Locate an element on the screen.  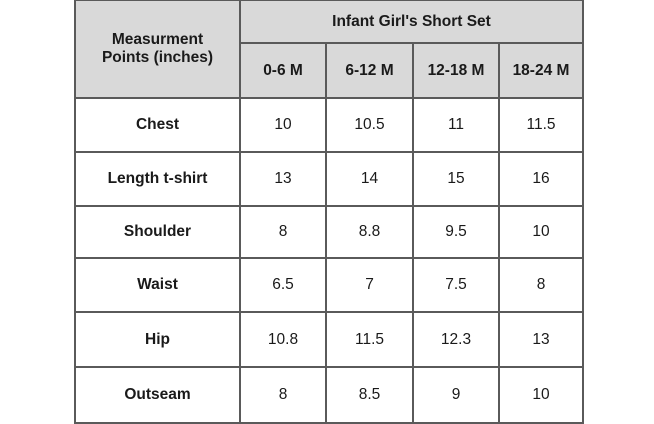
table-row: Shoulder 8 8.8 9.5 10 is located at coordinates (329, 232).